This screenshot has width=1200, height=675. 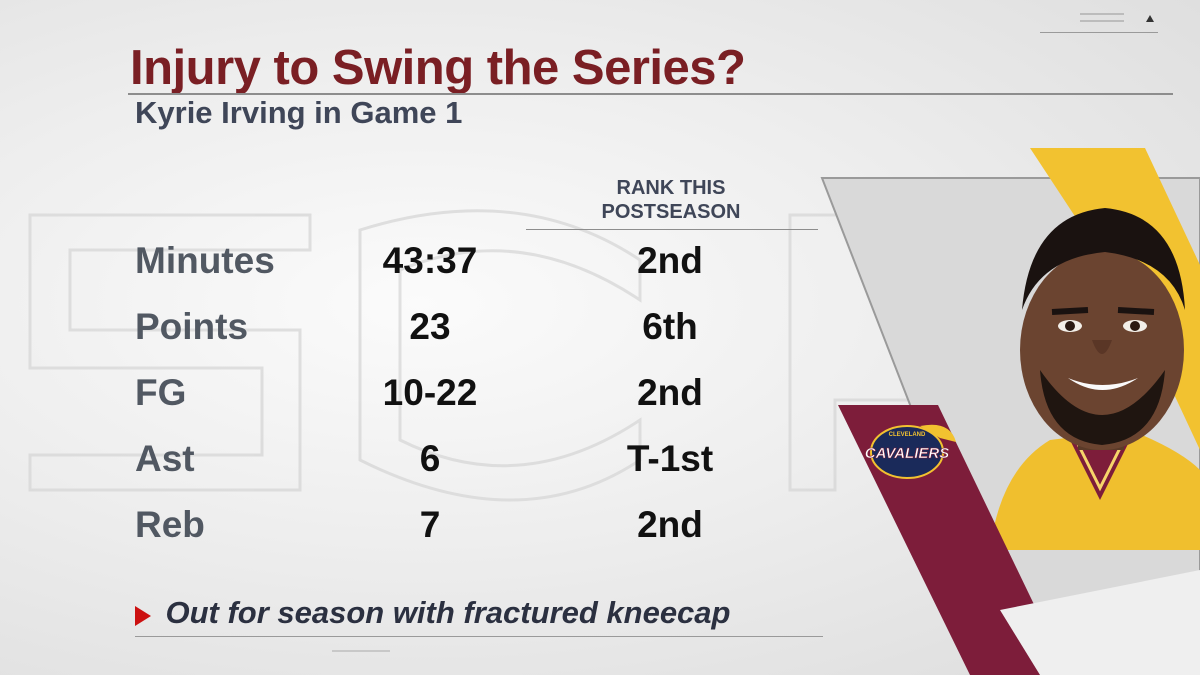 I want to click on page-title: Injury to Swing the Series?, so click(x=438, y=68).